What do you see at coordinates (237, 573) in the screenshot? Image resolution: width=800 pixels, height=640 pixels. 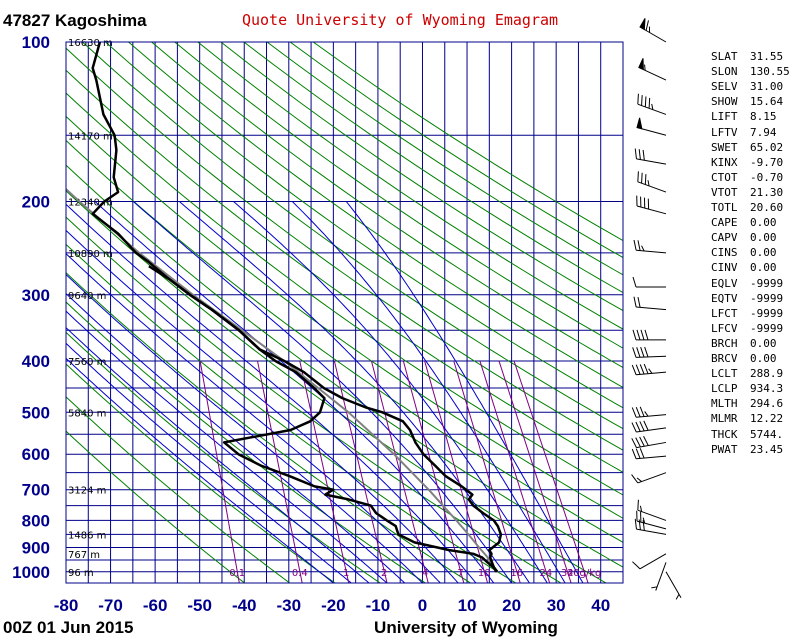 I see `mixing-ratio-label: 0.1` at bounding box center [237, 573].